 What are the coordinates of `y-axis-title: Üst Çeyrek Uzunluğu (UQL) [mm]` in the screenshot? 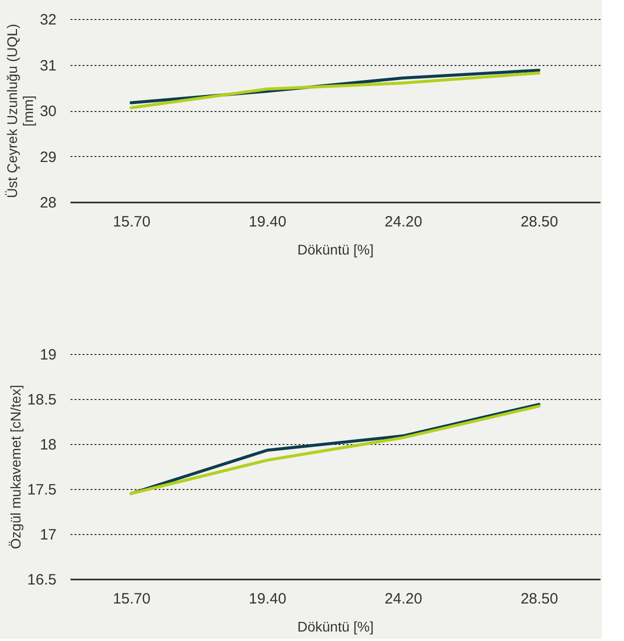 It's located at (20, 111).